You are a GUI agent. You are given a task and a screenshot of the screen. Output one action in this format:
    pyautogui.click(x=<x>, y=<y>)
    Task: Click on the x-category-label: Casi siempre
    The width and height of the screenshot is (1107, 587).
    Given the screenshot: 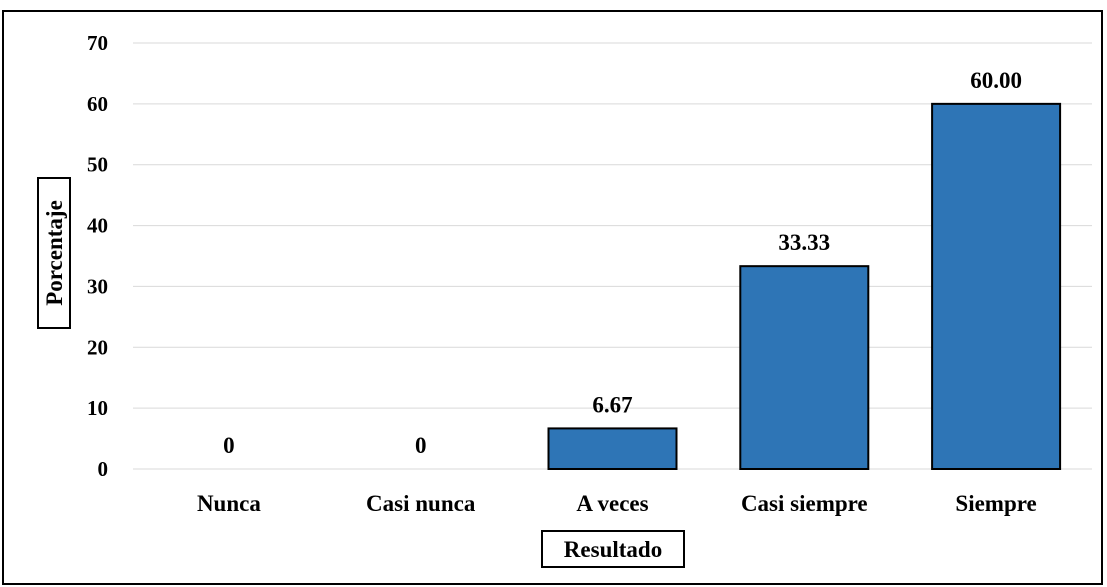 What is the action you would take?
    pyautogui.click(x=804, y=503)
    